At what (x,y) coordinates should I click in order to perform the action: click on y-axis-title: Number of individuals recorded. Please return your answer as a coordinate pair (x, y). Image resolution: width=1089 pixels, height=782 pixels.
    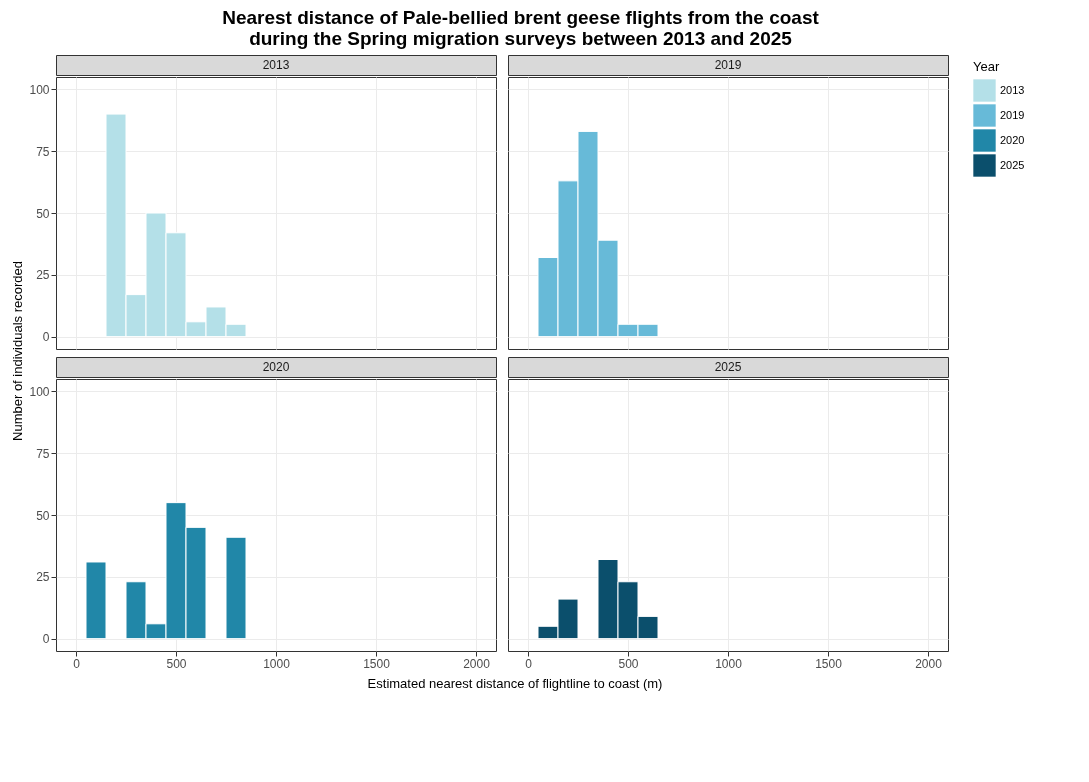
    Looking at the image, I should click on (17, 351).